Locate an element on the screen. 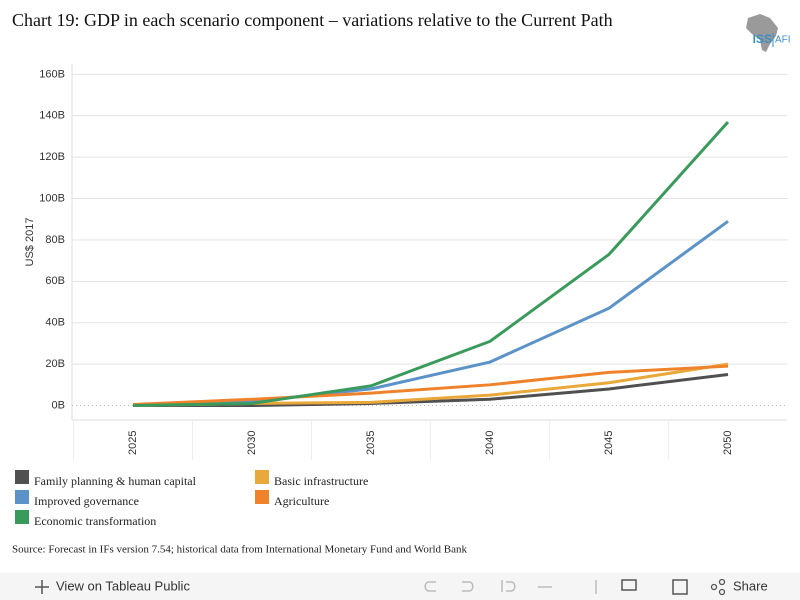  y-tick-label: 40B is located at coordinates (55, 323).